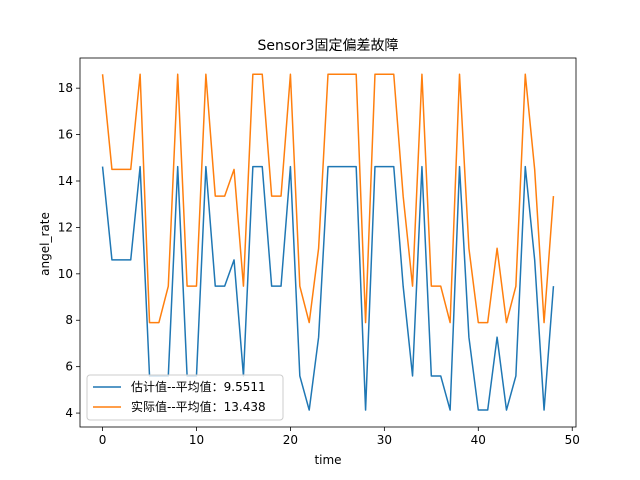 The height and width of the screenshot is (480, 640). Describe the element at coordinates (290, 440) in the screenshot. I see `x-tick-label: 20` at that location.